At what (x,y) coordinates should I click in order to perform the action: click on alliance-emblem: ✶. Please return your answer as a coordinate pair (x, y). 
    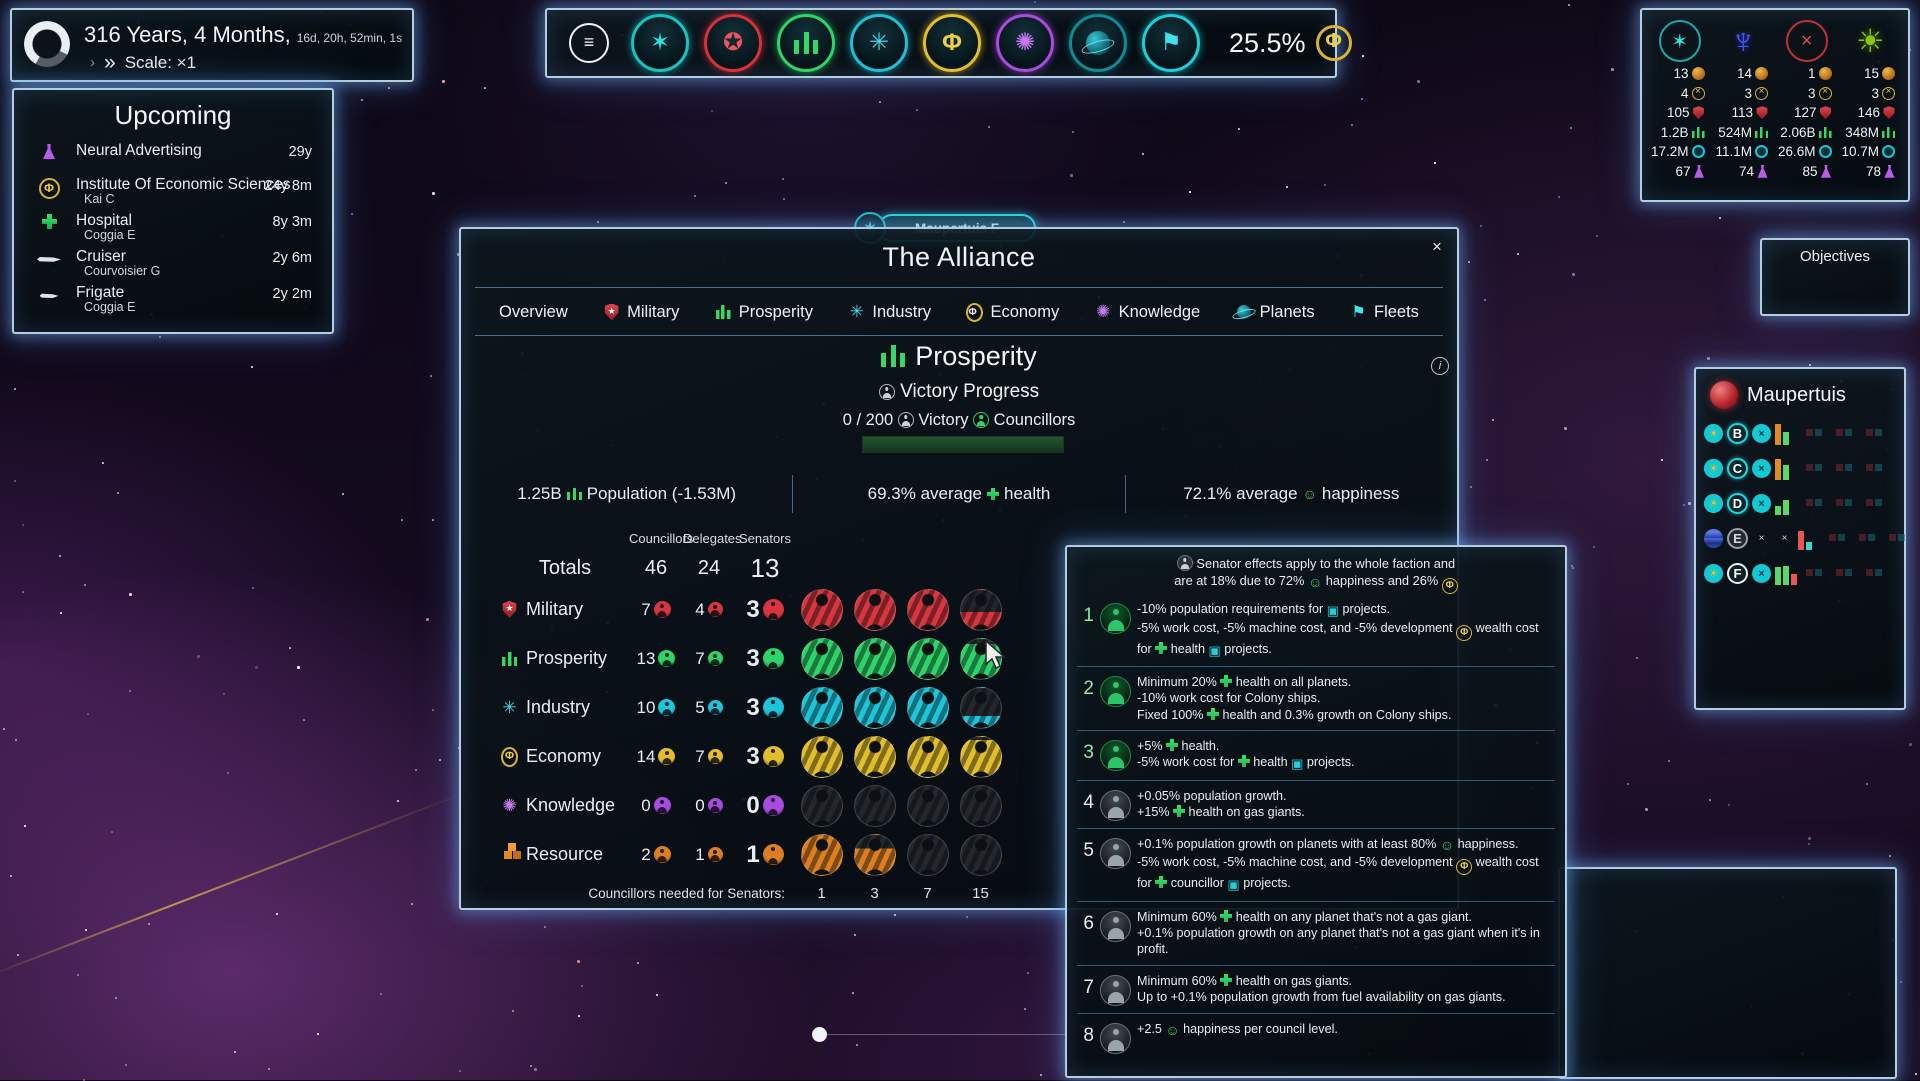
    Looking at the image, I should click on (1680, 41).